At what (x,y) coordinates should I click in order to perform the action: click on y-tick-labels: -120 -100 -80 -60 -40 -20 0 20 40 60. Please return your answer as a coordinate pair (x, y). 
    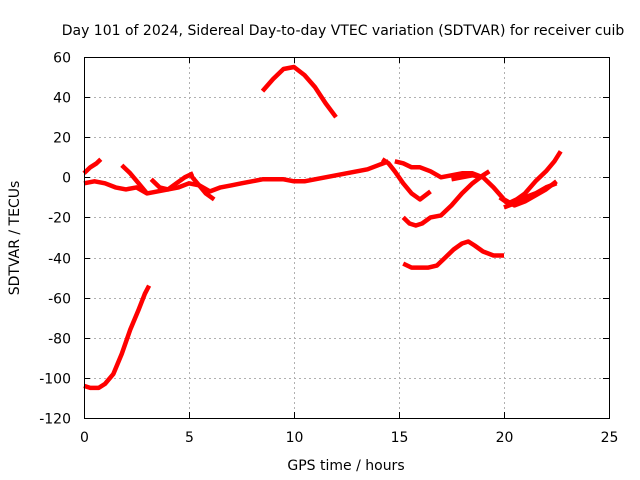
    Looking at the image, I should click on (55, 239).